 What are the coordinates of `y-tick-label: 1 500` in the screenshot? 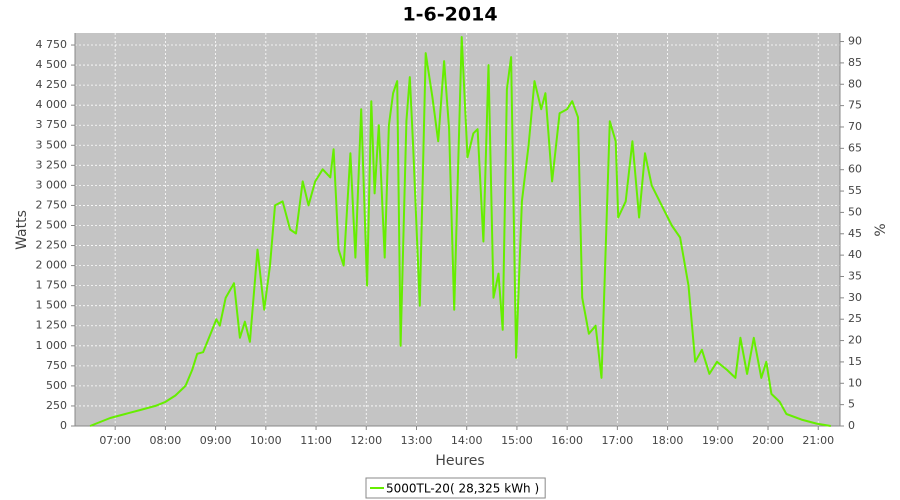 It's located at (52, 305).